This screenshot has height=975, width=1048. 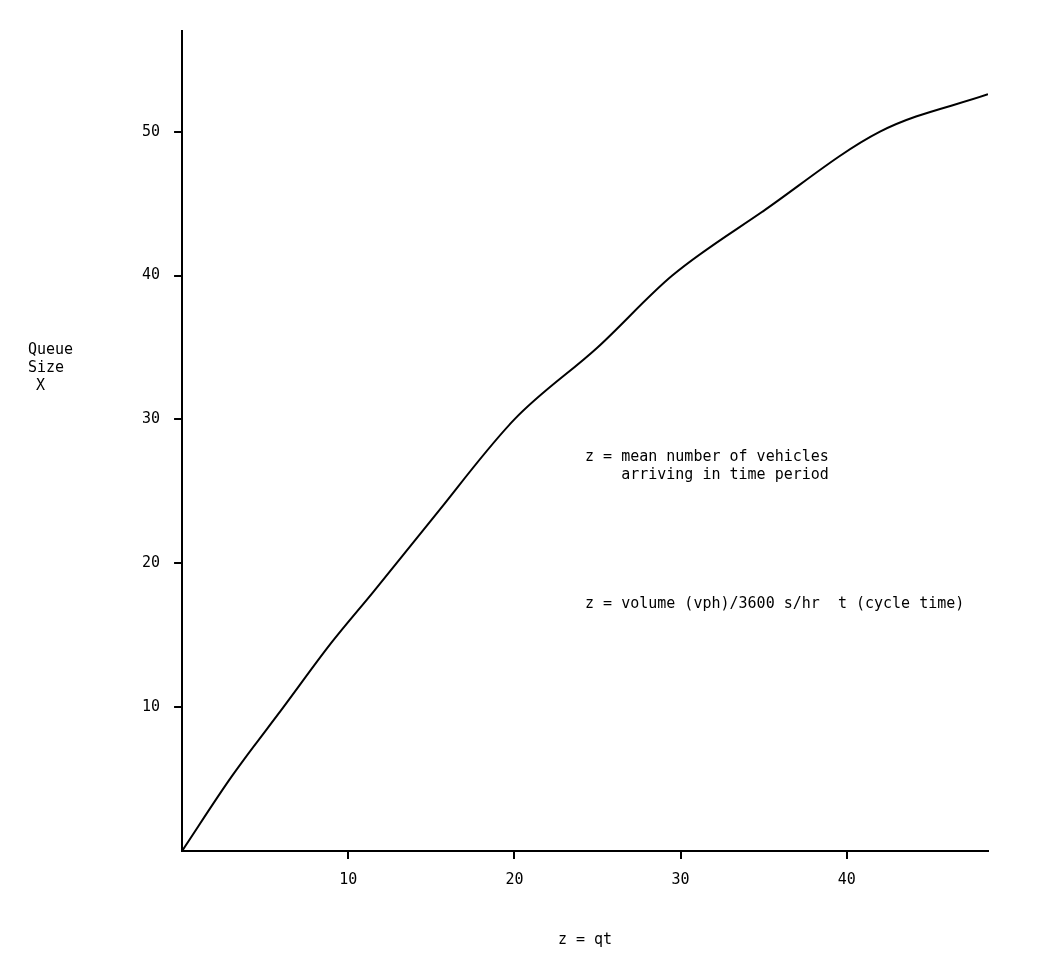 I want to click on y-tick-label: 20, so click(x=151, y=562).